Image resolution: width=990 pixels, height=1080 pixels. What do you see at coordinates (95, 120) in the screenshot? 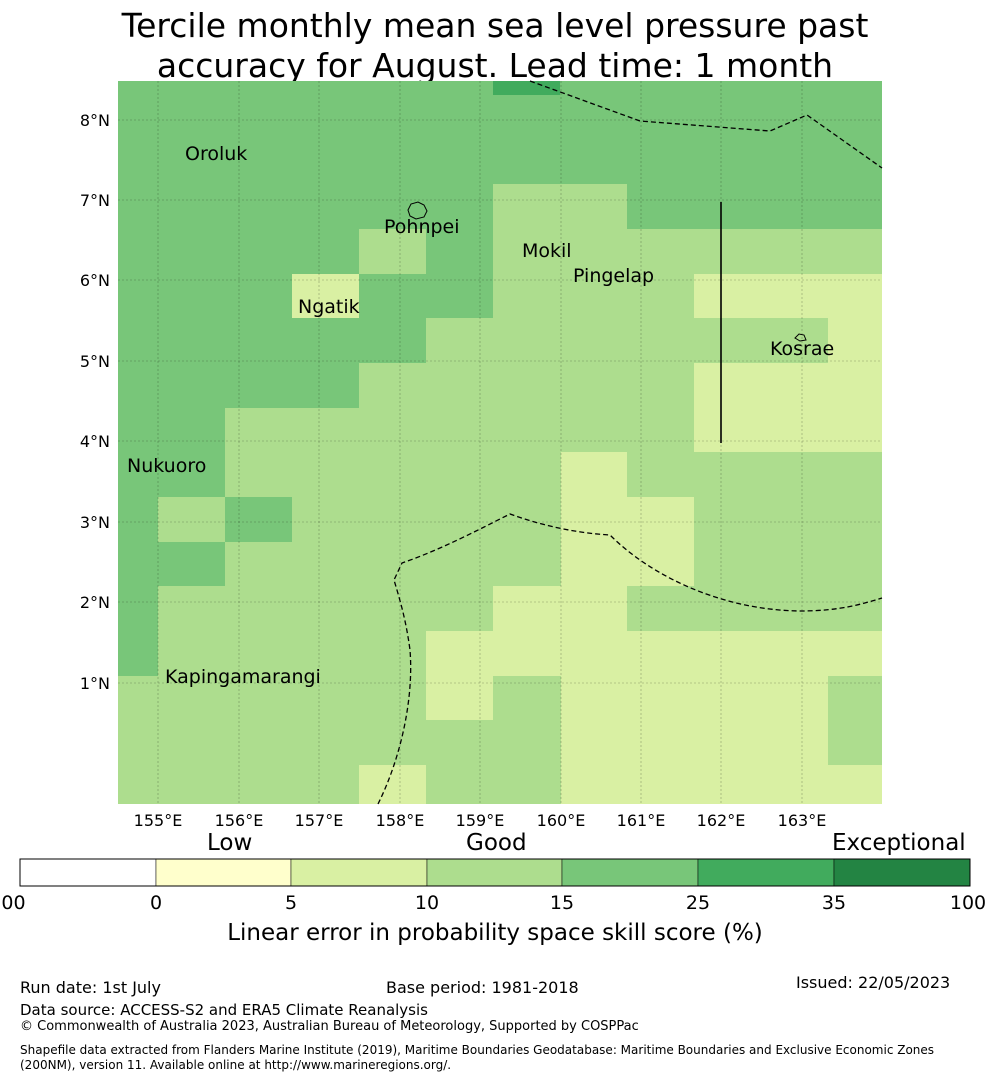
I see `lat-label: 8°N` at bounding box center [95, 120].